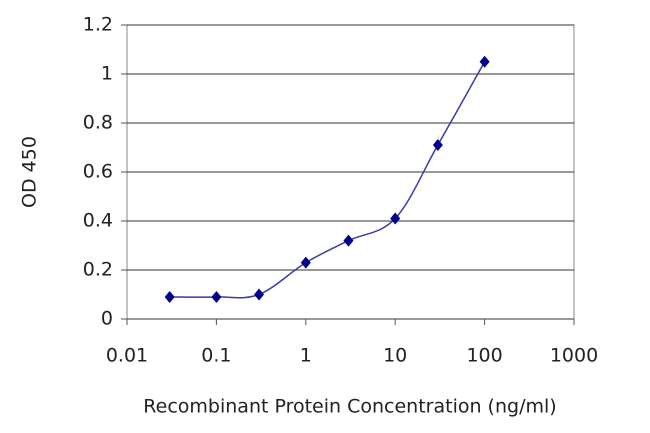 Image resolution: width=650 pixels, height=433 pixels. What do you see at coordinates (98, 270) in the screenshot?
I see `y-tick-label: 0.2` at bounding box center [98, 270].